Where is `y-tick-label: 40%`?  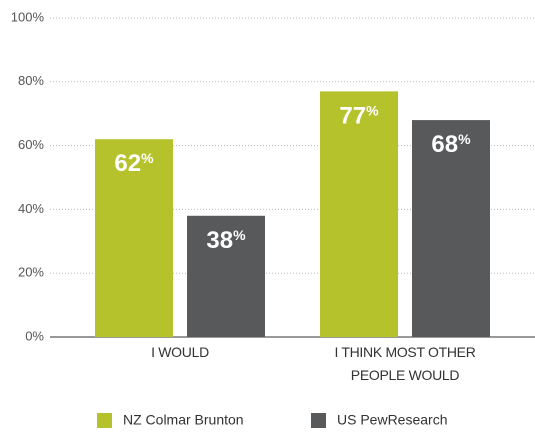
y-tick-label: 40% is located at coordinates (31, 208).